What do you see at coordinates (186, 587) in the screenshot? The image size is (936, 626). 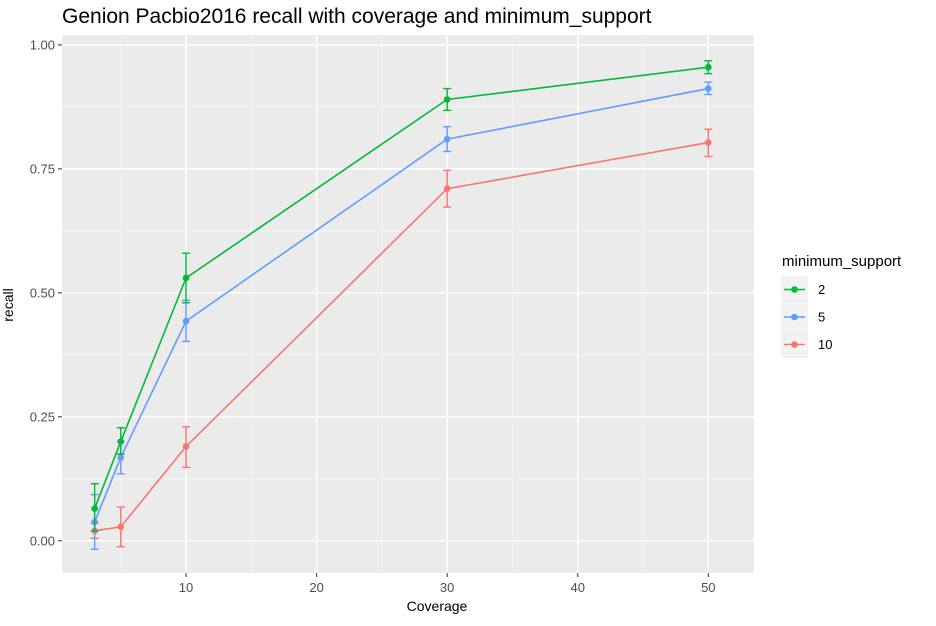 I see `x-tick-label: 10` at bounding box center [186, 587].